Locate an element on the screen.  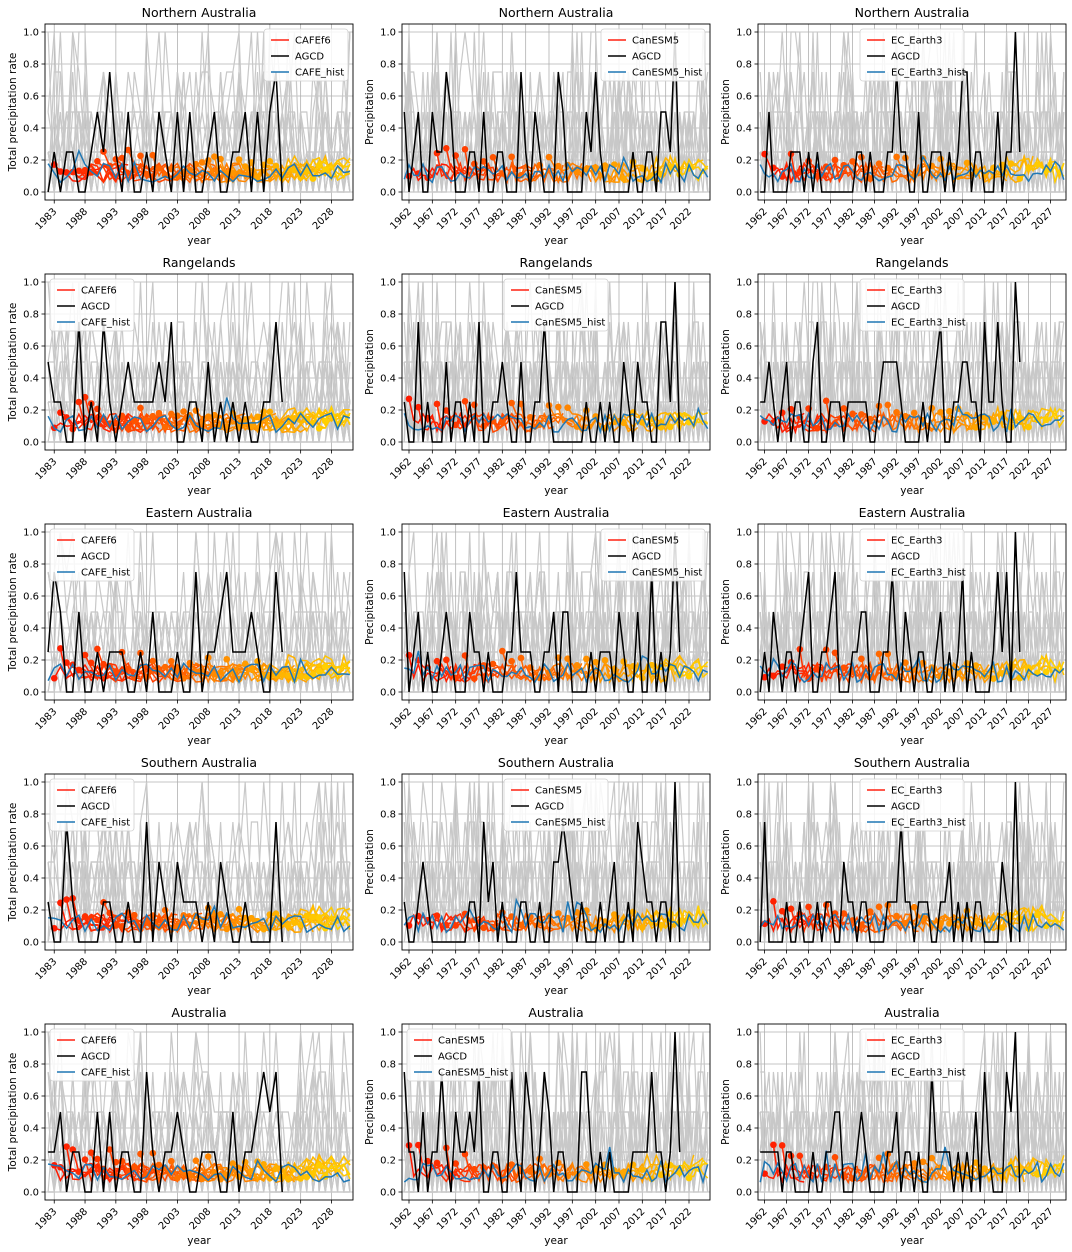
legend: CanESM5 AGCD CanESM5_hist is located at coordinates (459, 1055).